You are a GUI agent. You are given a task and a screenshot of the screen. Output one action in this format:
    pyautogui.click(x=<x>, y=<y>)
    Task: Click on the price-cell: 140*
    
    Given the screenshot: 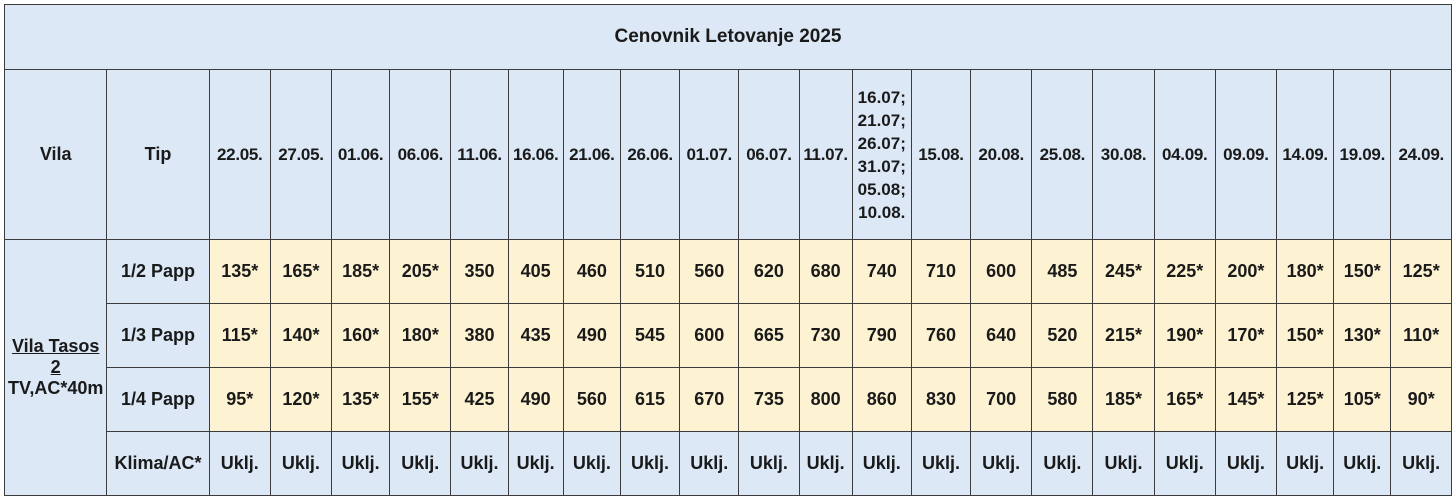 What is the action you would take?
    pyautogui.click(x=301, y=335)
    